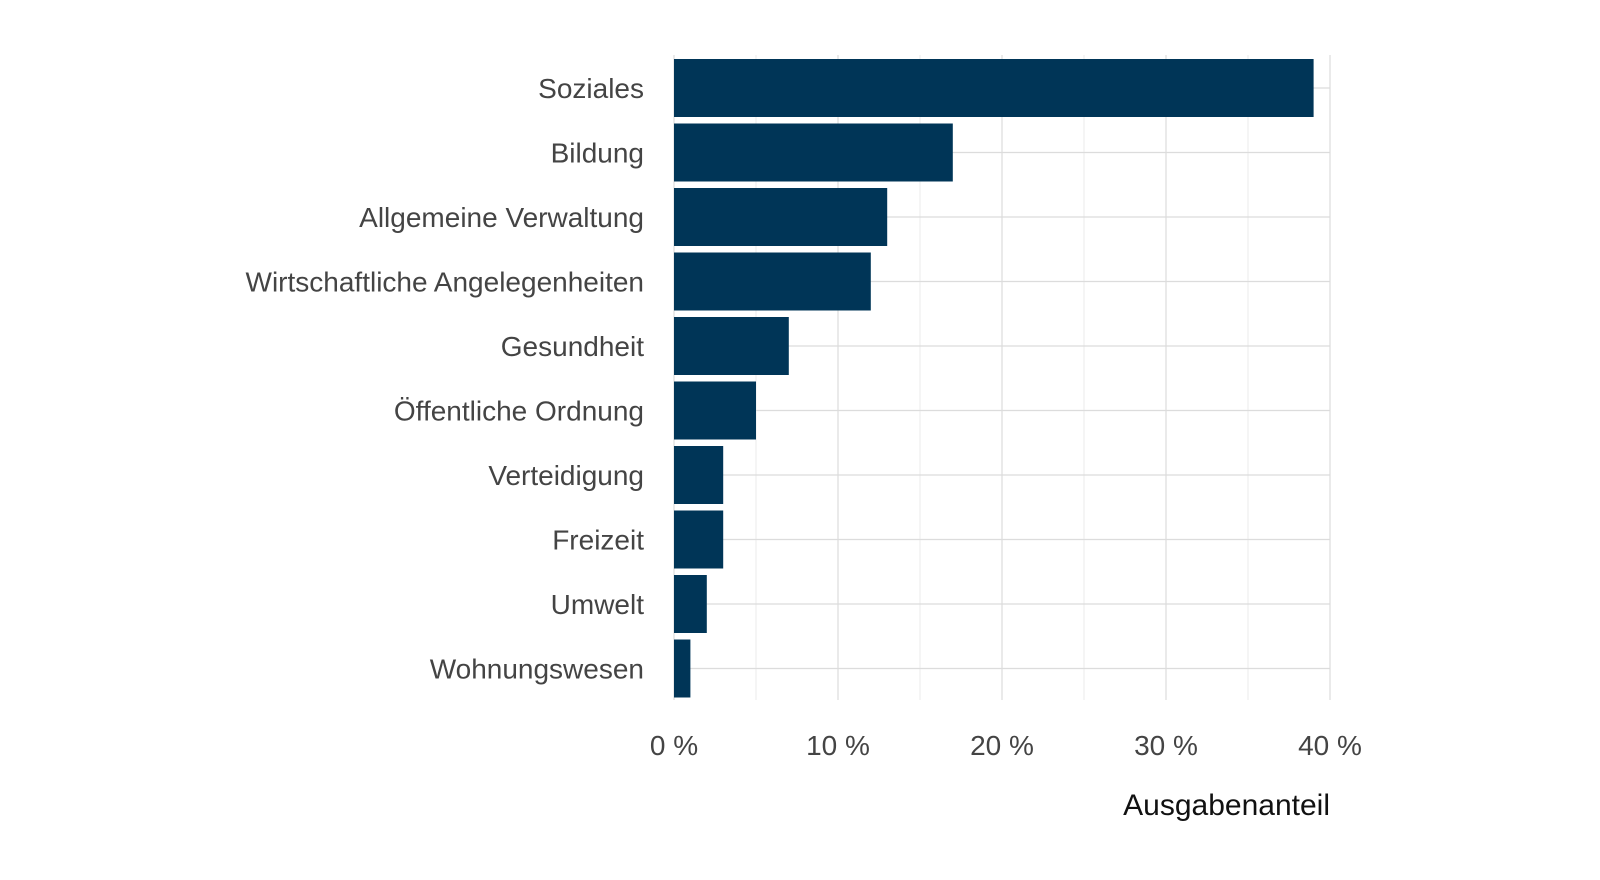 The width and height of the screenshot is (1600, 880). I want to click on category-label: Umwelt, so click(598, 604).